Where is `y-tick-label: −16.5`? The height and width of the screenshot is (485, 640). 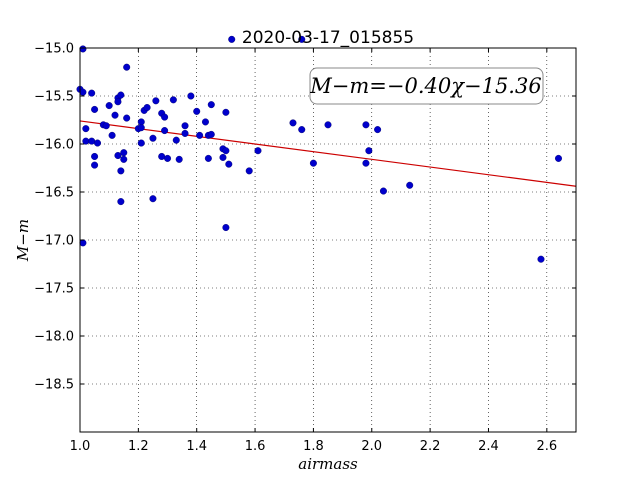 y-tick-label: −16.5 is located at coordinates (54, 193).